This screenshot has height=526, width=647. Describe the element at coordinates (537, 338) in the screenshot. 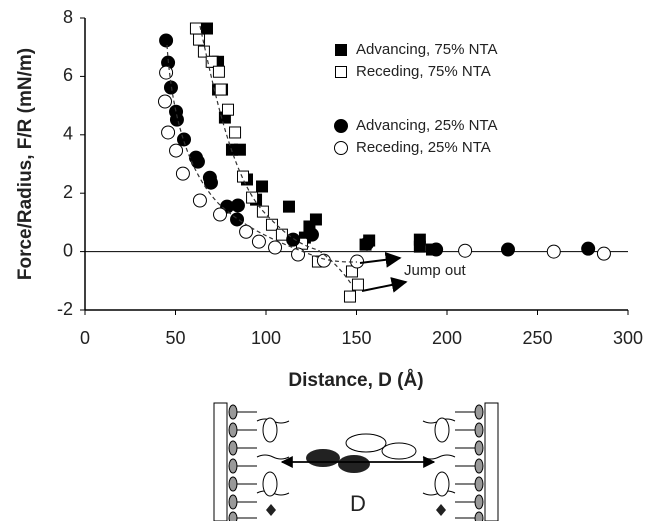

I see `x-tick-label: 250` at that location.